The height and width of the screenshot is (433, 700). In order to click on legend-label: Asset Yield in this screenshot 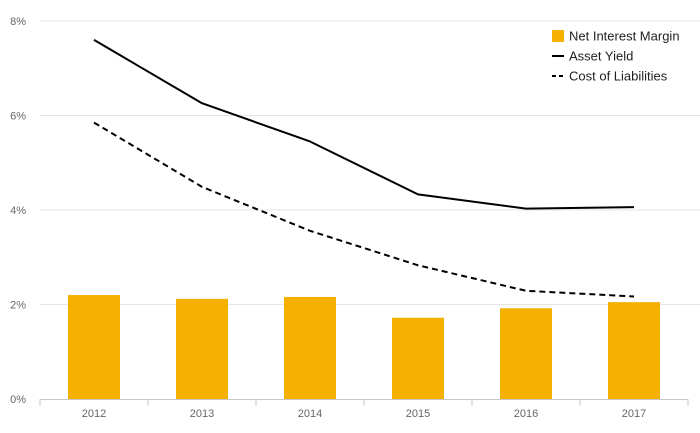, I will do `click(601, 56)`.